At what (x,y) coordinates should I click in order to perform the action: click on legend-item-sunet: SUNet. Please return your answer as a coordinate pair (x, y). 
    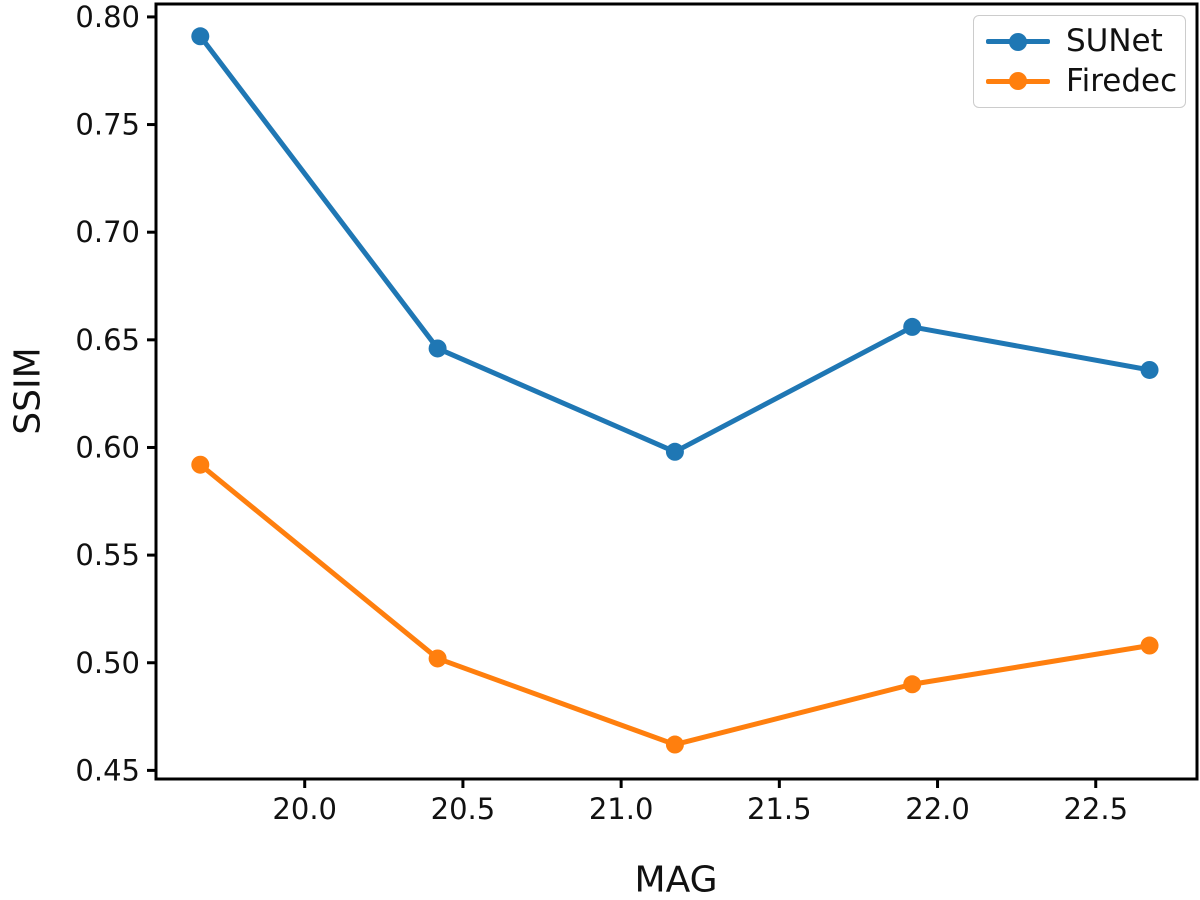
    Looking at the image, I should click on (1079, 42).